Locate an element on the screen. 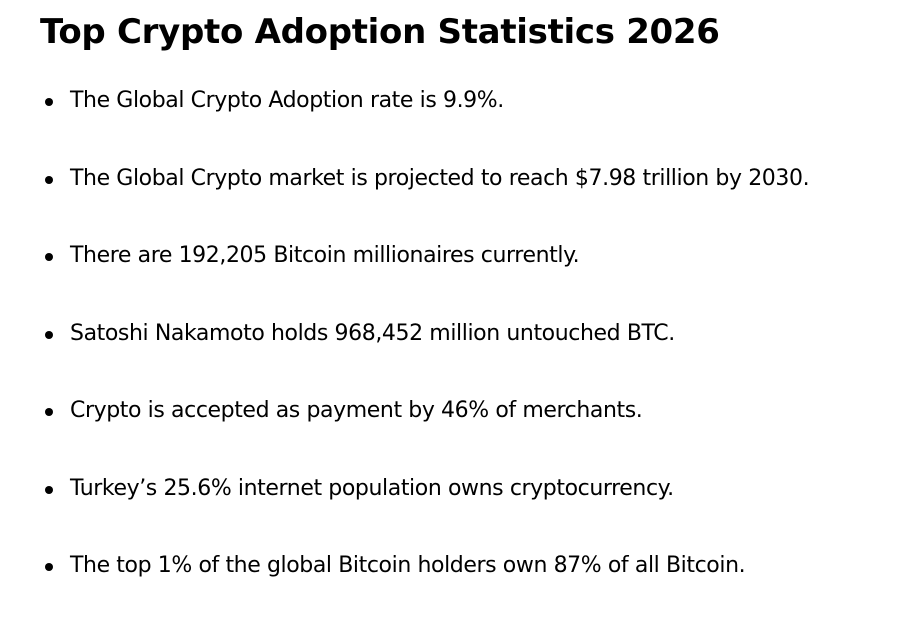 This screenshot has width=910, height=621. title: Top Crypto Adoption Statistics 2026 is located at coordinates (380, 32).